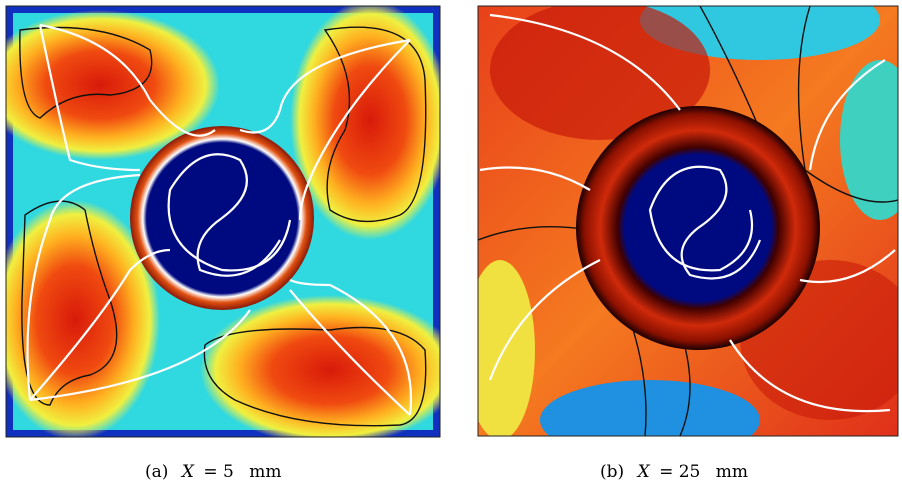 The image size is (902, 493). What do you see at coordinates (156, 472) in the screenshot?
I see `caption-label: (a)` at bounding box center [156, 472].